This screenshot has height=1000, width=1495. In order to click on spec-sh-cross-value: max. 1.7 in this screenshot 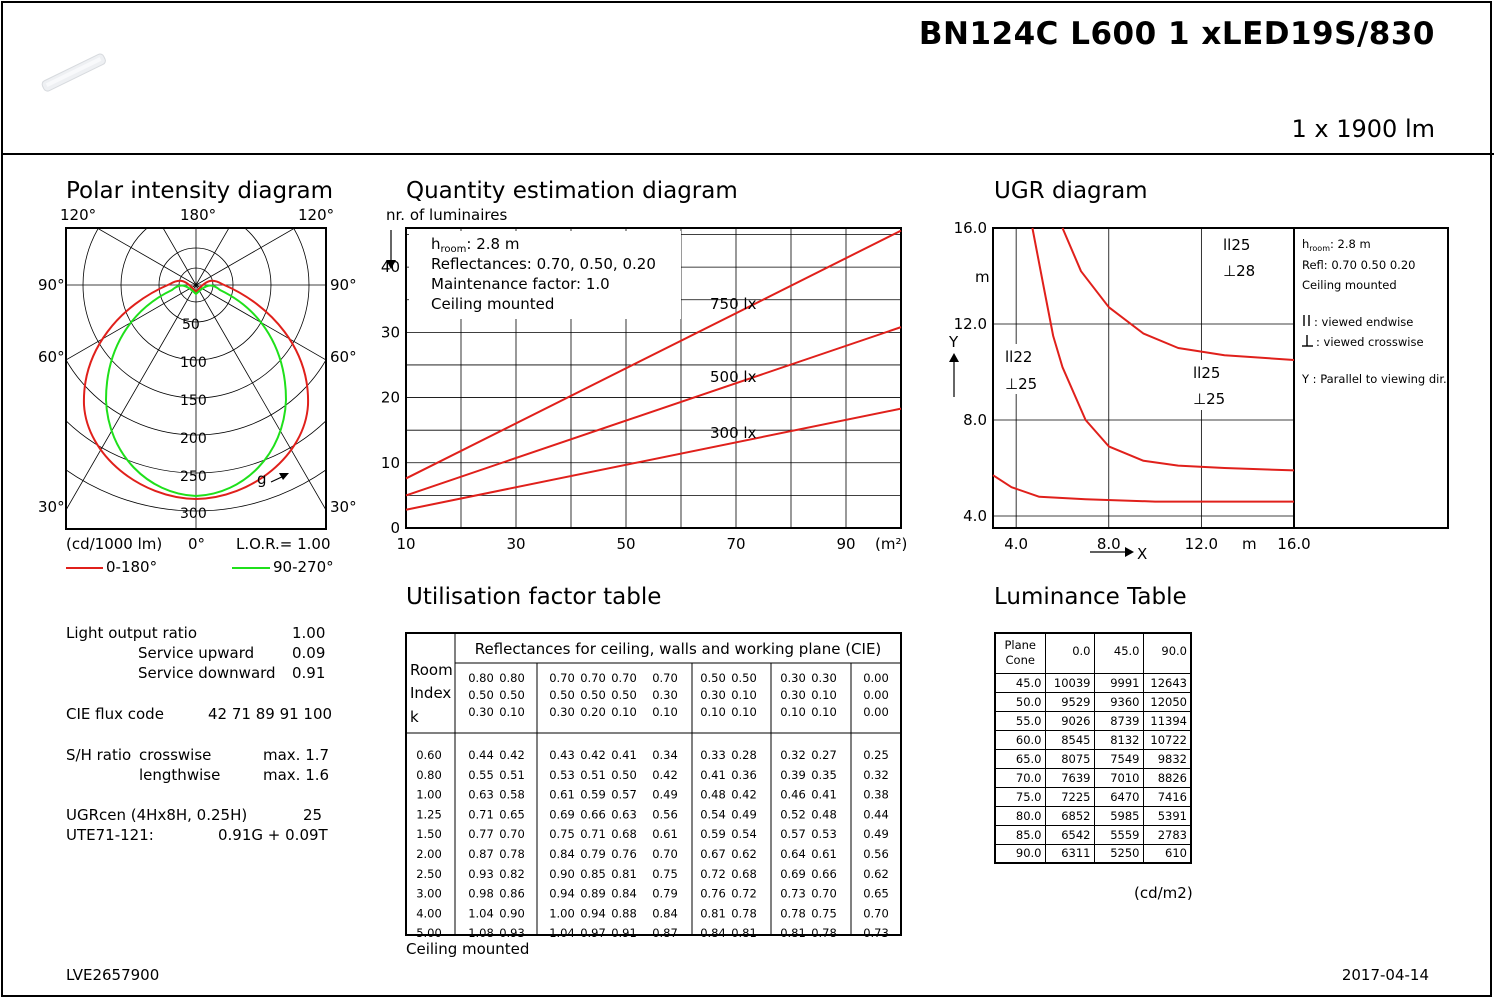, I will do `click(296, 755)`.